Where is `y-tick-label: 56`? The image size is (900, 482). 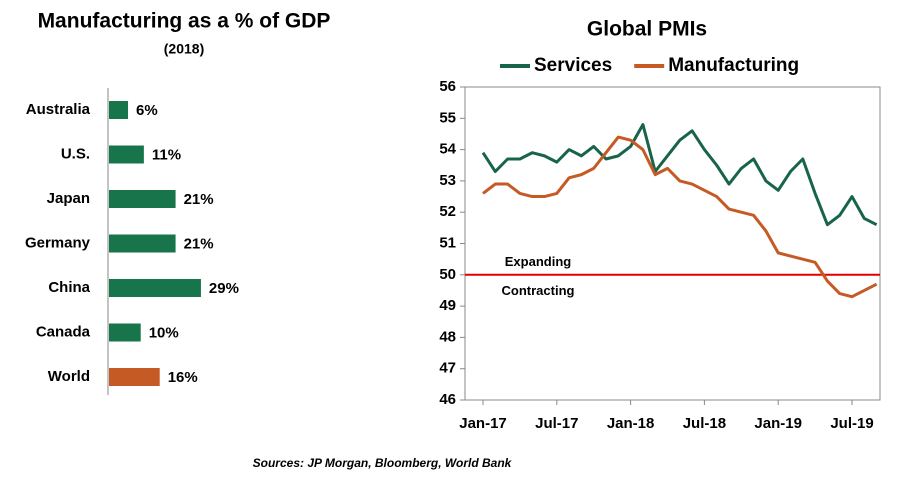
y-tick-label: 56 is located at coordinates (447, 86).